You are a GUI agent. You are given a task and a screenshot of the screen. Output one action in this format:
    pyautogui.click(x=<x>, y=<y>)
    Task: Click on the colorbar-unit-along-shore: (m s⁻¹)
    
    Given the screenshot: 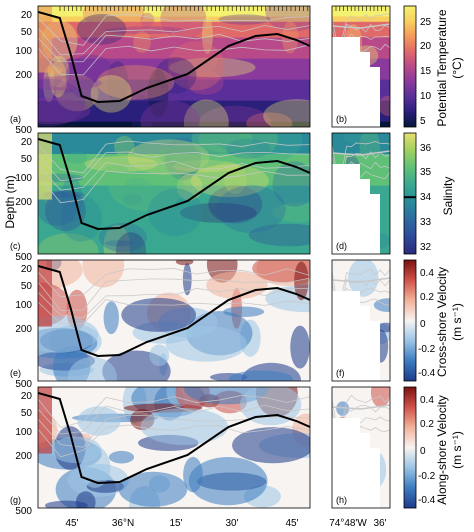 What is the action you would take?
    pyautogui.click(x=457, y=450)
    